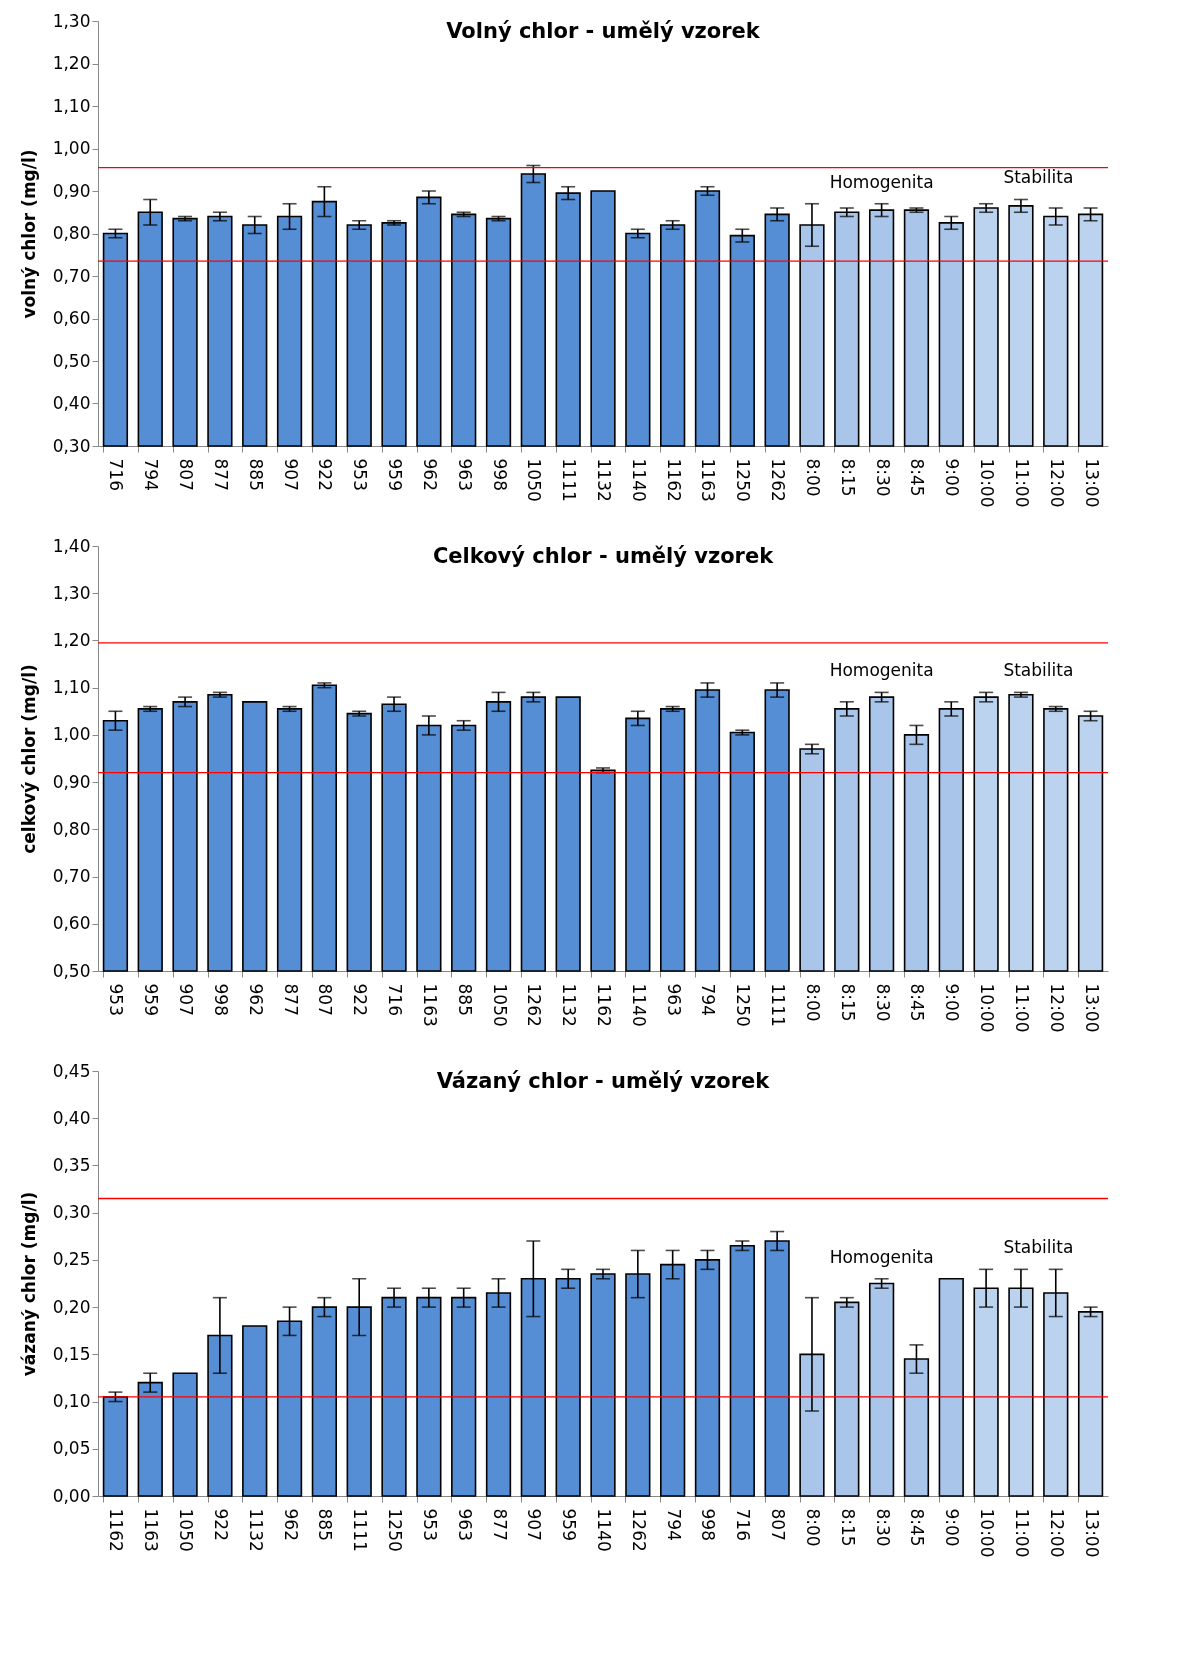 This screenshot has height=1660, width=1184. I want to click on x-tick-label: 1111, so click(360, 1530).